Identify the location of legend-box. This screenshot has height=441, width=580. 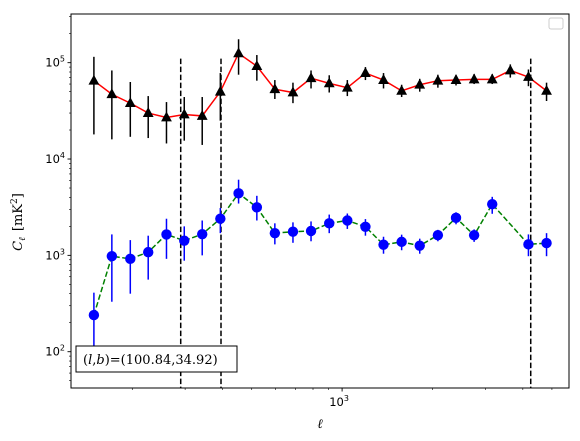
(556, 23).